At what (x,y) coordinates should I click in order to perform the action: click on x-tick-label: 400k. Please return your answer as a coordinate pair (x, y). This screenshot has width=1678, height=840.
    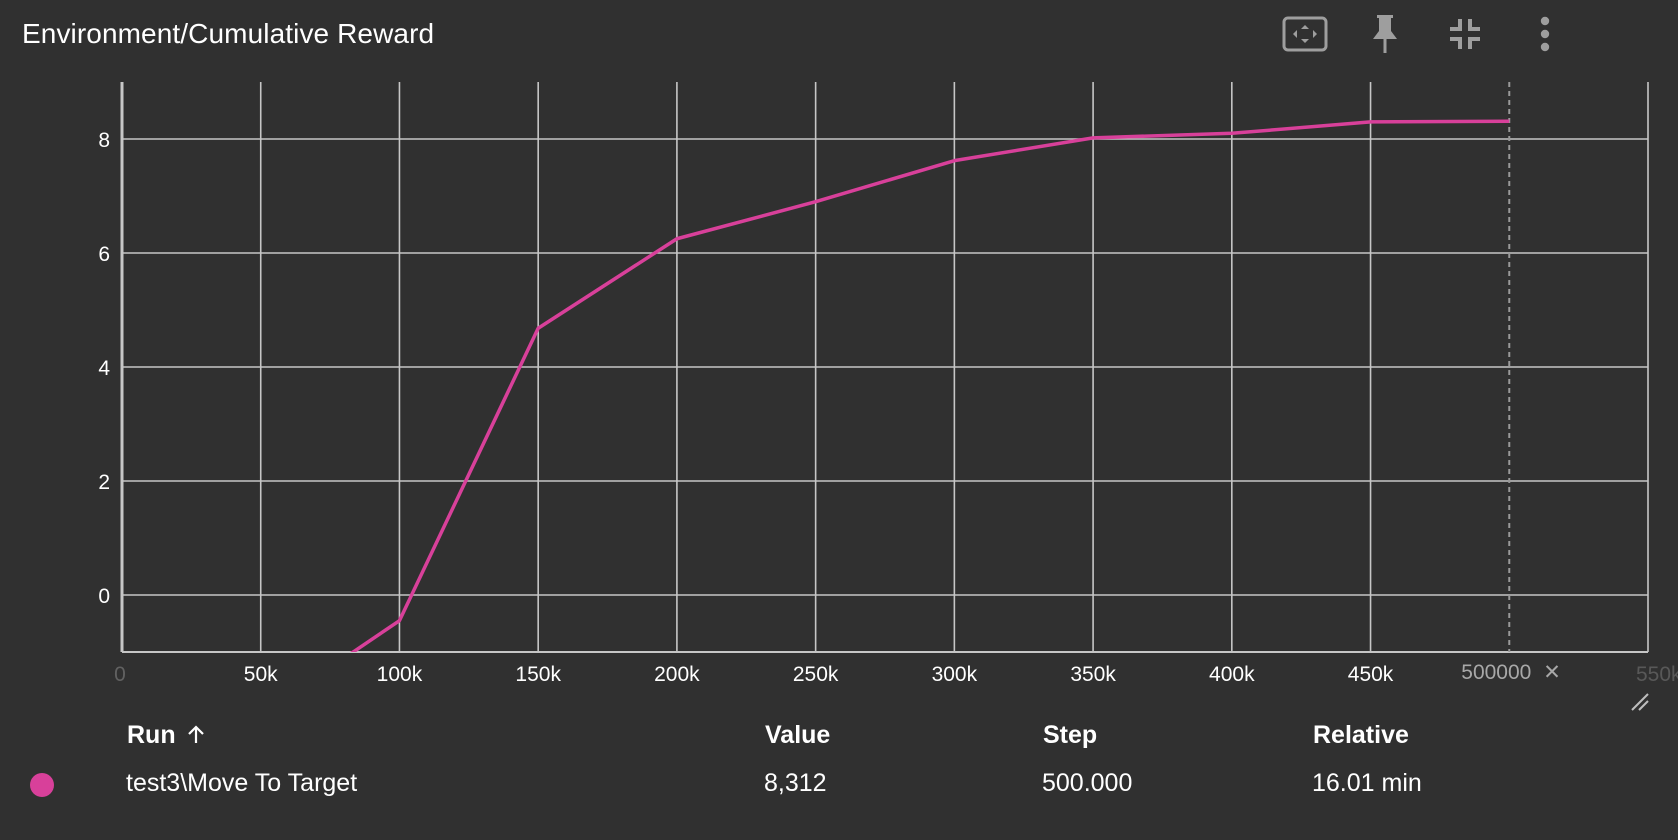
    Looking at the image, I should click on (1232, 674).